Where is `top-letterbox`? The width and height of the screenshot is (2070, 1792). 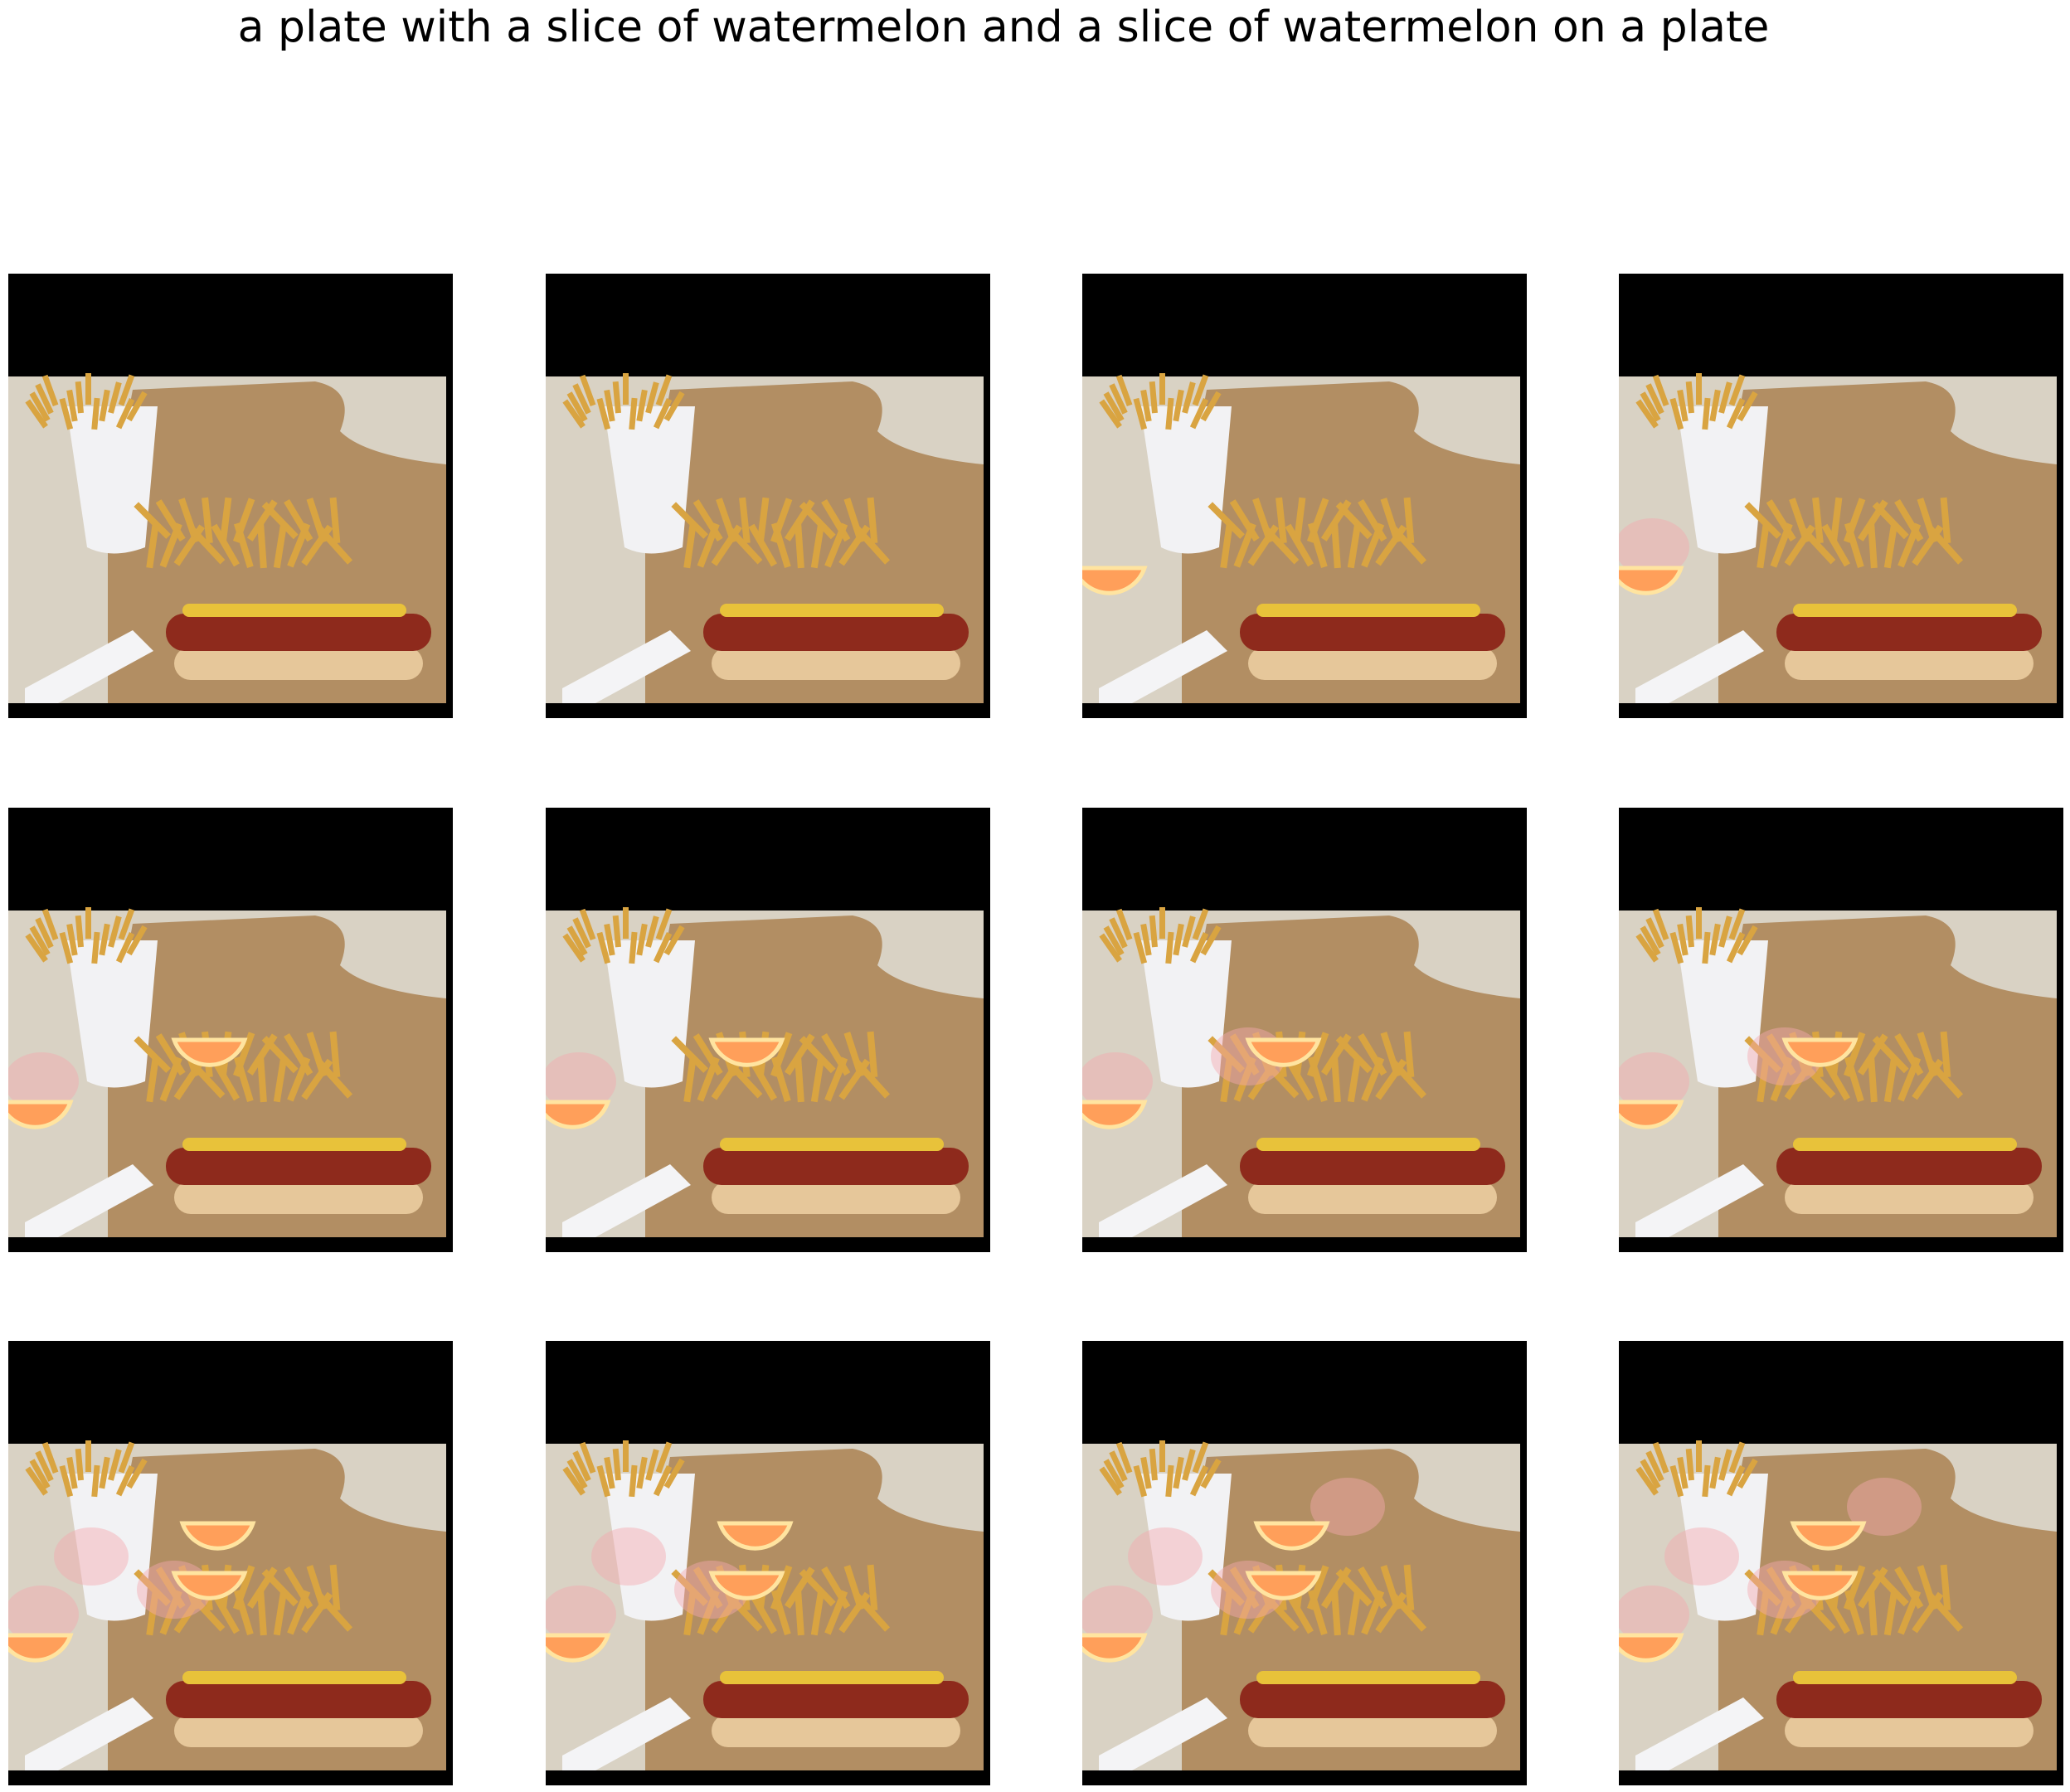 top-letterbox is located at coordinates (1305, 325).